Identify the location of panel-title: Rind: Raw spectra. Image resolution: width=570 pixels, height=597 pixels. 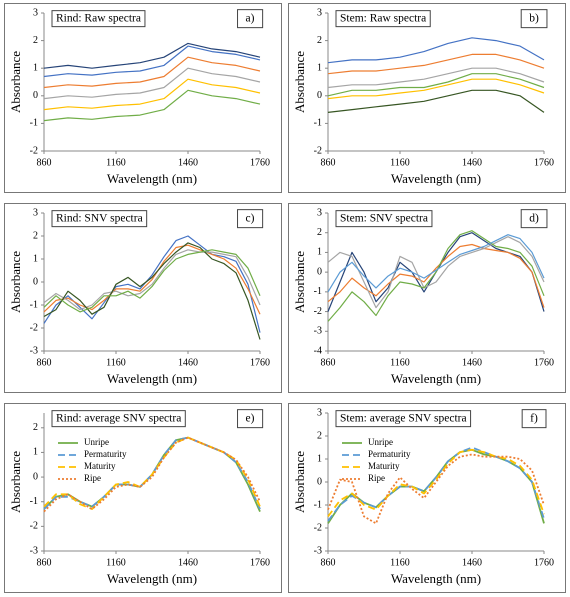
(98, 19).